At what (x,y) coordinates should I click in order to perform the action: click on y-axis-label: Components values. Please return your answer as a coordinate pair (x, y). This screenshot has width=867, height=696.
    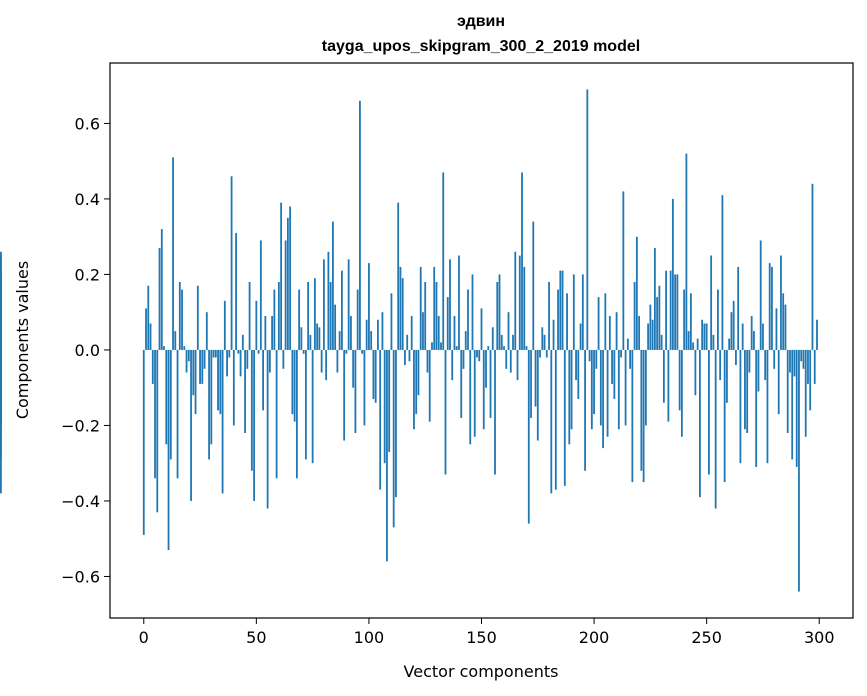
    Looking at the image, I should click on (22, 340).